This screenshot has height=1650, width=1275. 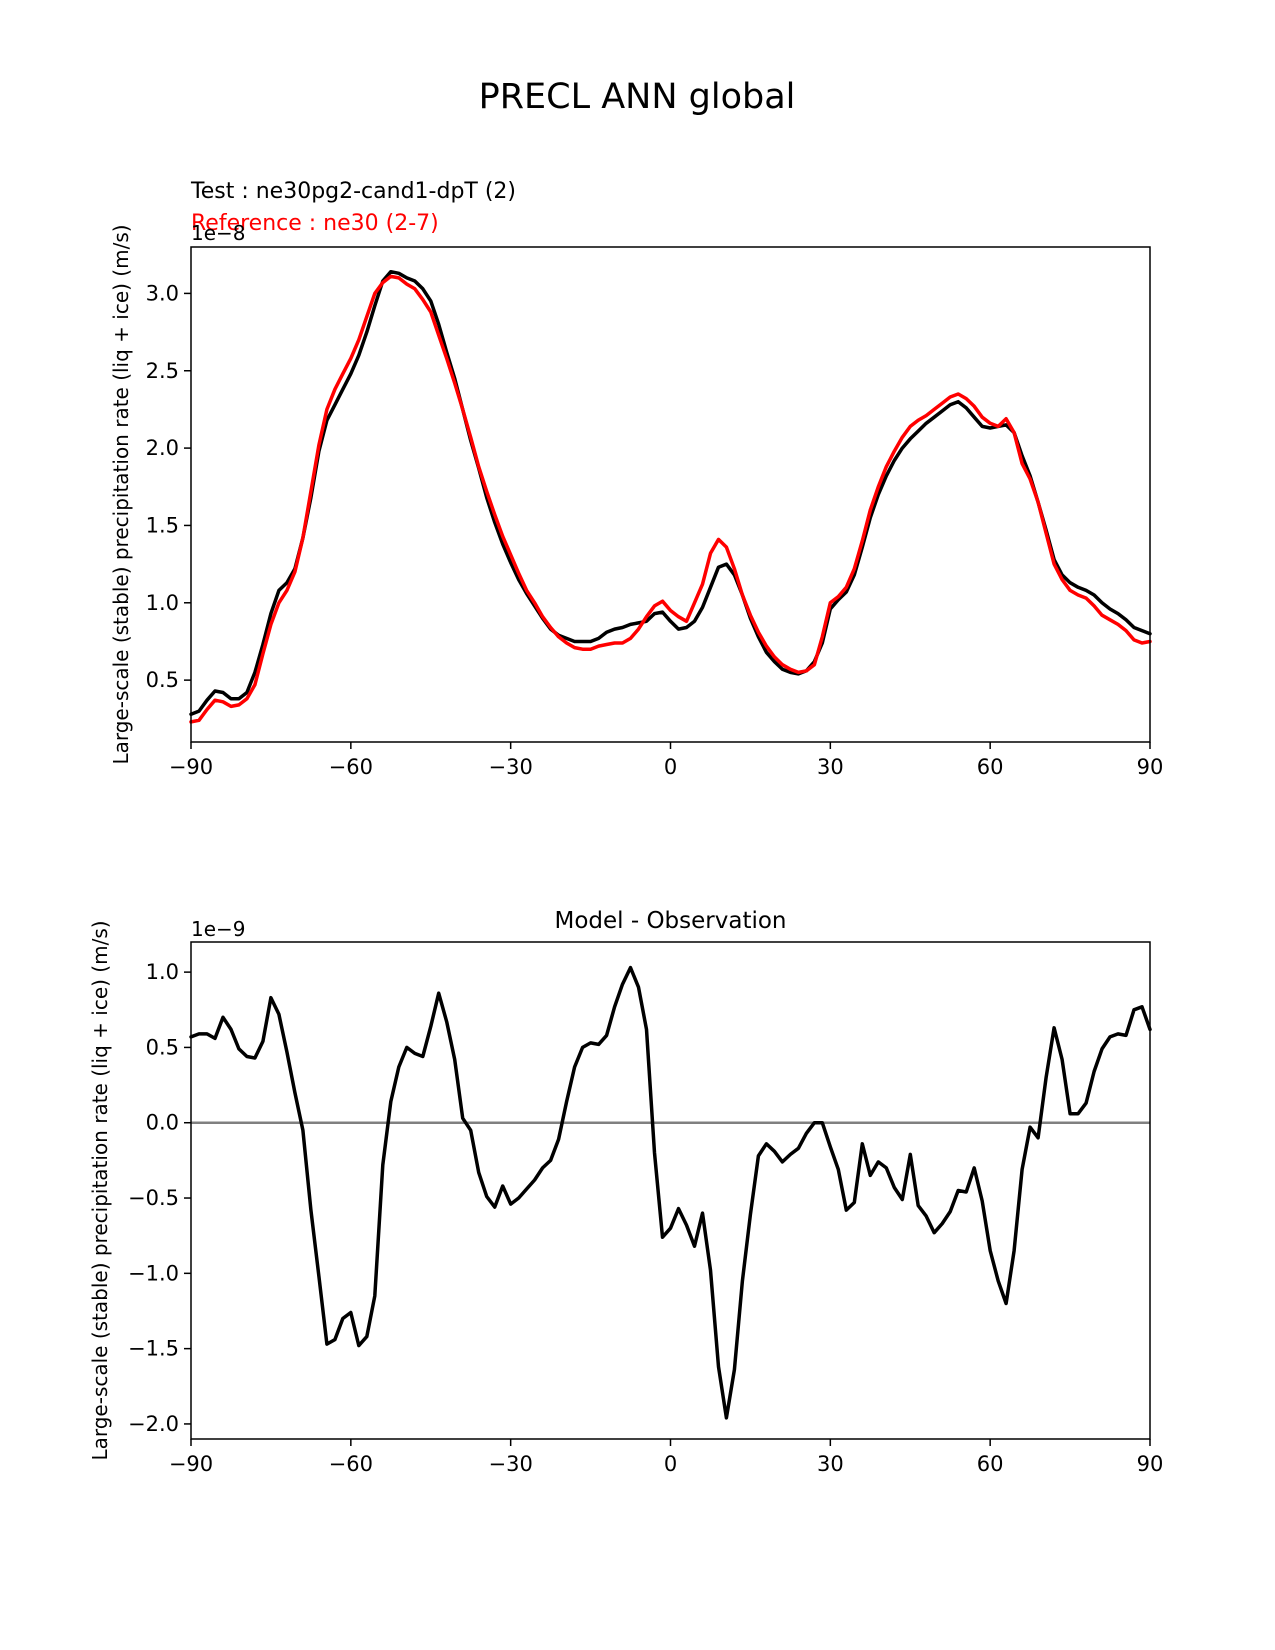 I want to click on bottom-chart-title: Model - Observation, so click(x=670, y=921).